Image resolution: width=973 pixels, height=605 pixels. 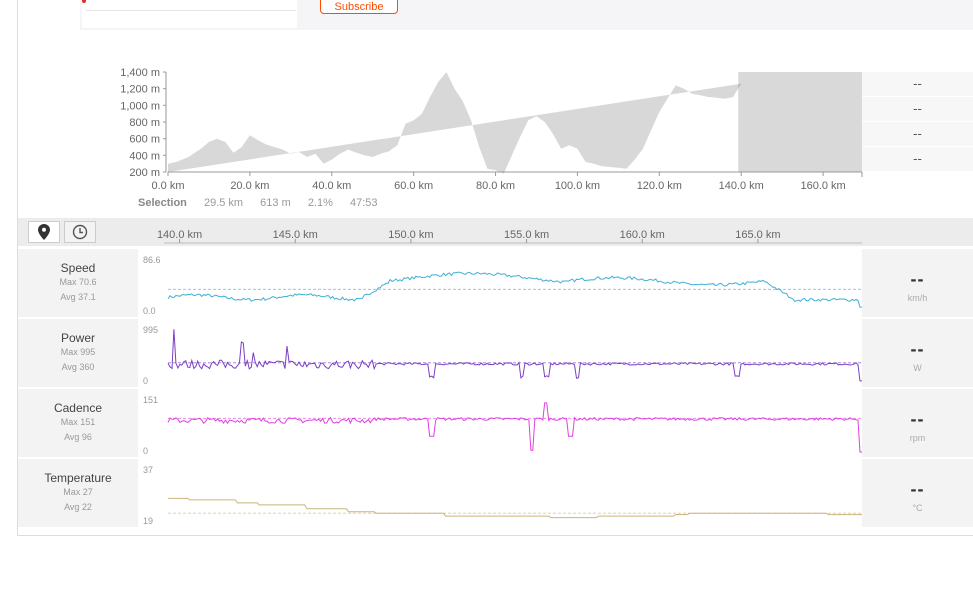 What do you see at coordinates (577, 186) in the screenshot?
I see `x-tick-label: 100.0 km` at bounding box center [577, 186].